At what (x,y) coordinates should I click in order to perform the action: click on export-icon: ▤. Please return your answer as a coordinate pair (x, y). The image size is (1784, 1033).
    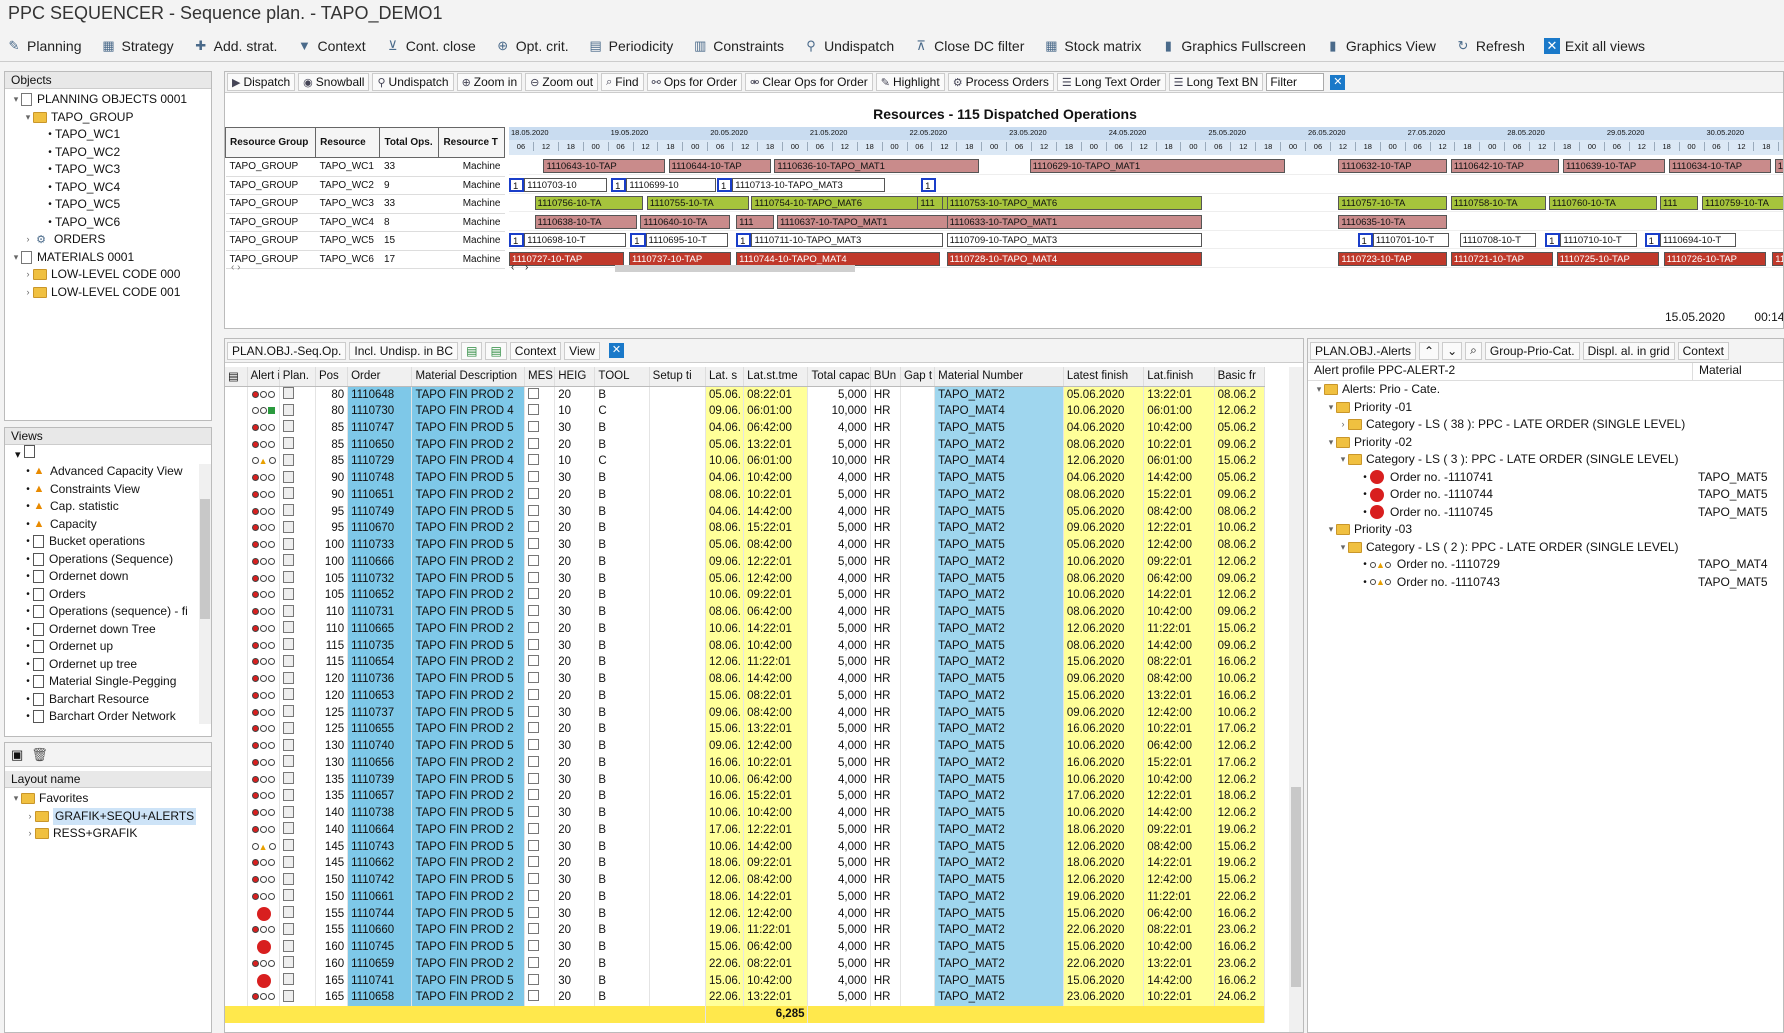
    Looking at the image, I should click on (472, 350).